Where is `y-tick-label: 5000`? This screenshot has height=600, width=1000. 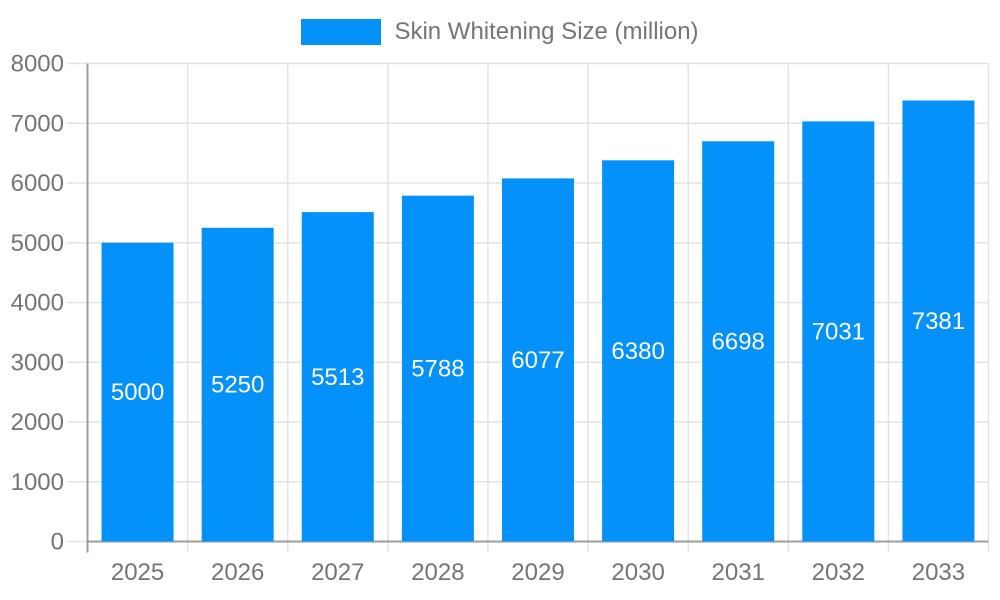 y-tick-label: 5000 is located at coordinates (37, 243).